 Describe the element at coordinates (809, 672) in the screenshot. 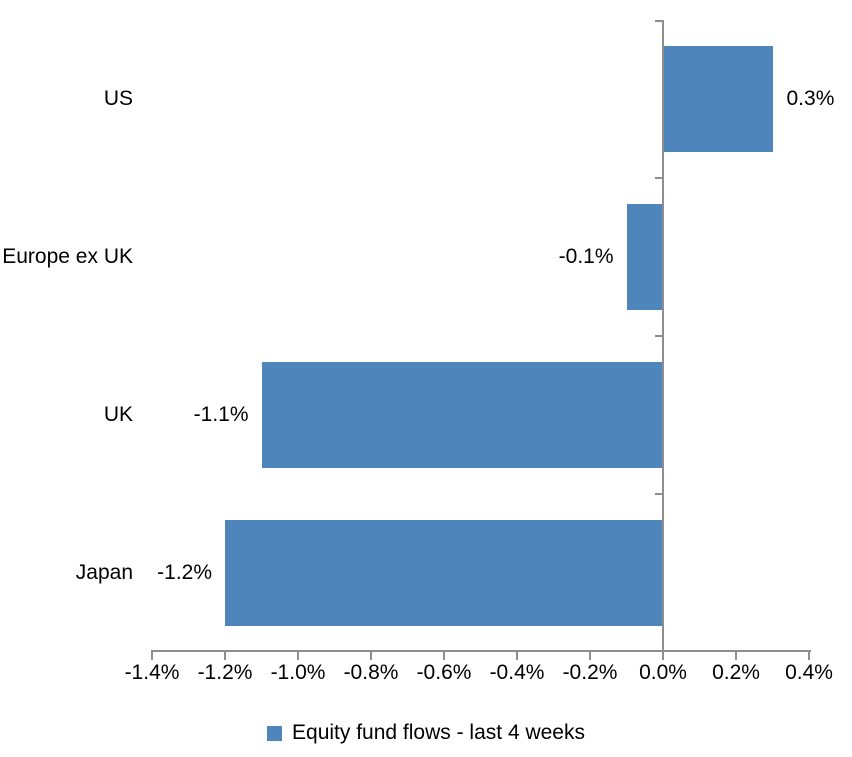

I see `x-tick-label-0-4: 0.4%` at that location.